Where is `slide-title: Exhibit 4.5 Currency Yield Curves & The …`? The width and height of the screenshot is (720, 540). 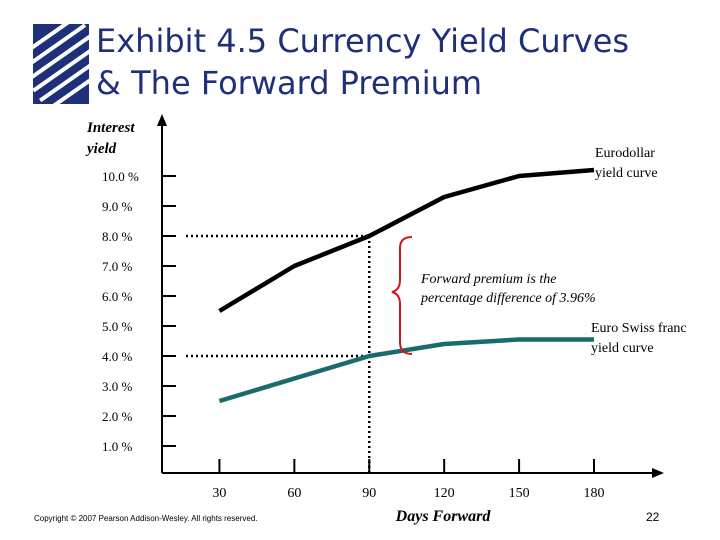
slide-title: Exhibit 4.5 Currency Yield Curves & The … is located at coordinates (362, 62).